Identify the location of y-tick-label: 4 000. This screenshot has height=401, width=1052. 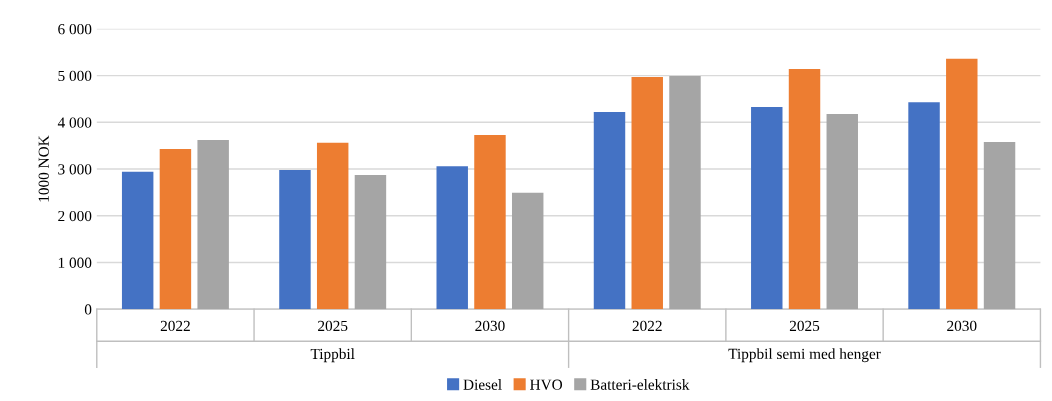
(74, 122).